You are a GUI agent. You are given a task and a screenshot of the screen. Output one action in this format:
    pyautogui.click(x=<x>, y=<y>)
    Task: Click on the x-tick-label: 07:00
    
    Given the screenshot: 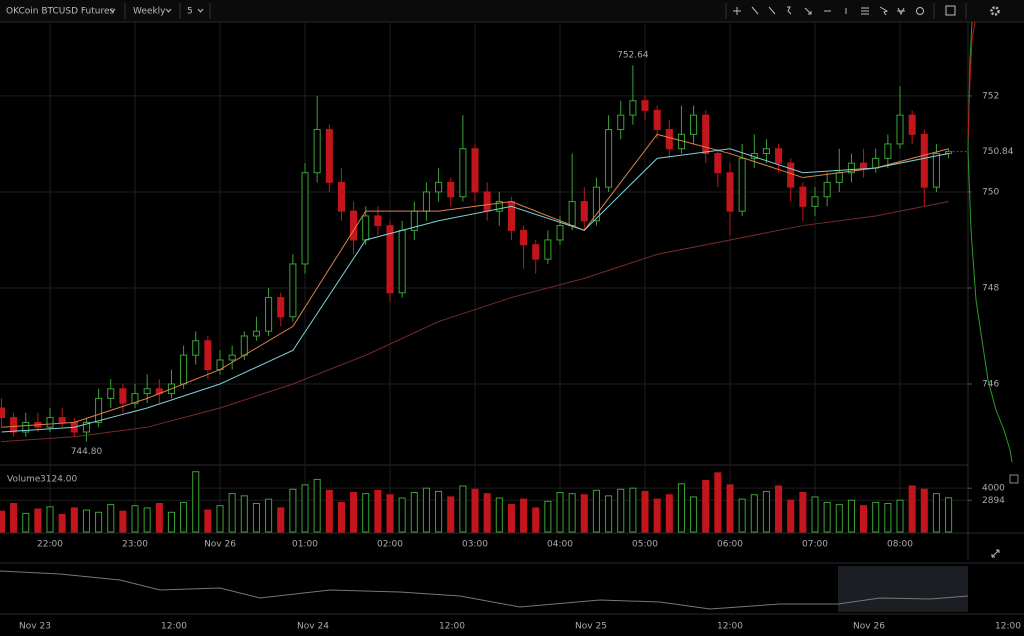 What is the action you would take?
    pyautogui.click(x=815, y=545)
    